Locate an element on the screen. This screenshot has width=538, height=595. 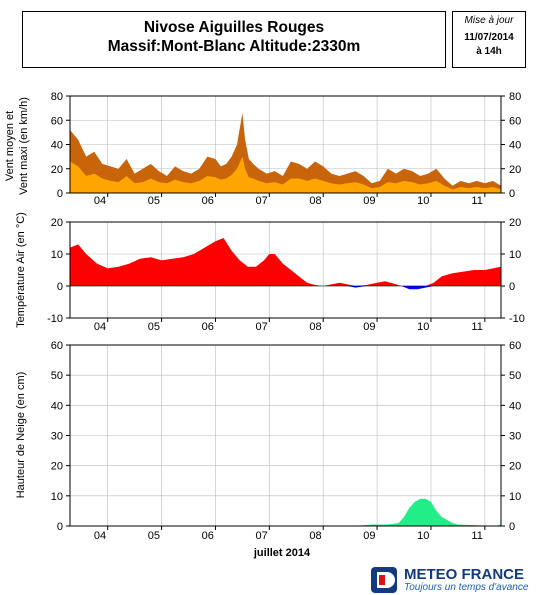
station-title: Nivose Aiguilles Rouges is located at coordinates (234, 27).